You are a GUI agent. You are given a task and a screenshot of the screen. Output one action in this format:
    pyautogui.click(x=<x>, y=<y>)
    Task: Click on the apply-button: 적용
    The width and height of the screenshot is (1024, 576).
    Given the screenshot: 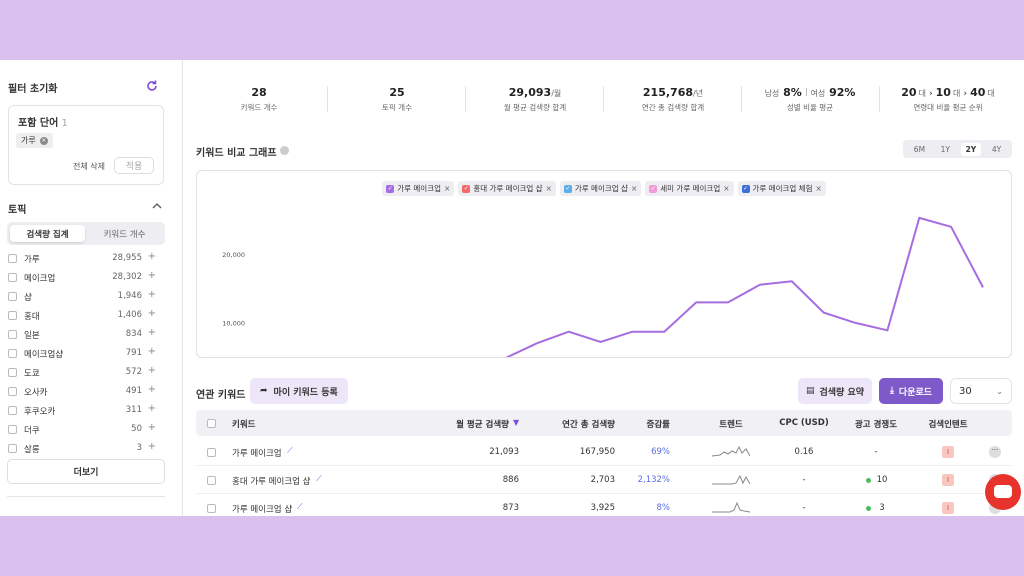 What is the action you would take?
    pyautogui.click(x=134, y=165)
    